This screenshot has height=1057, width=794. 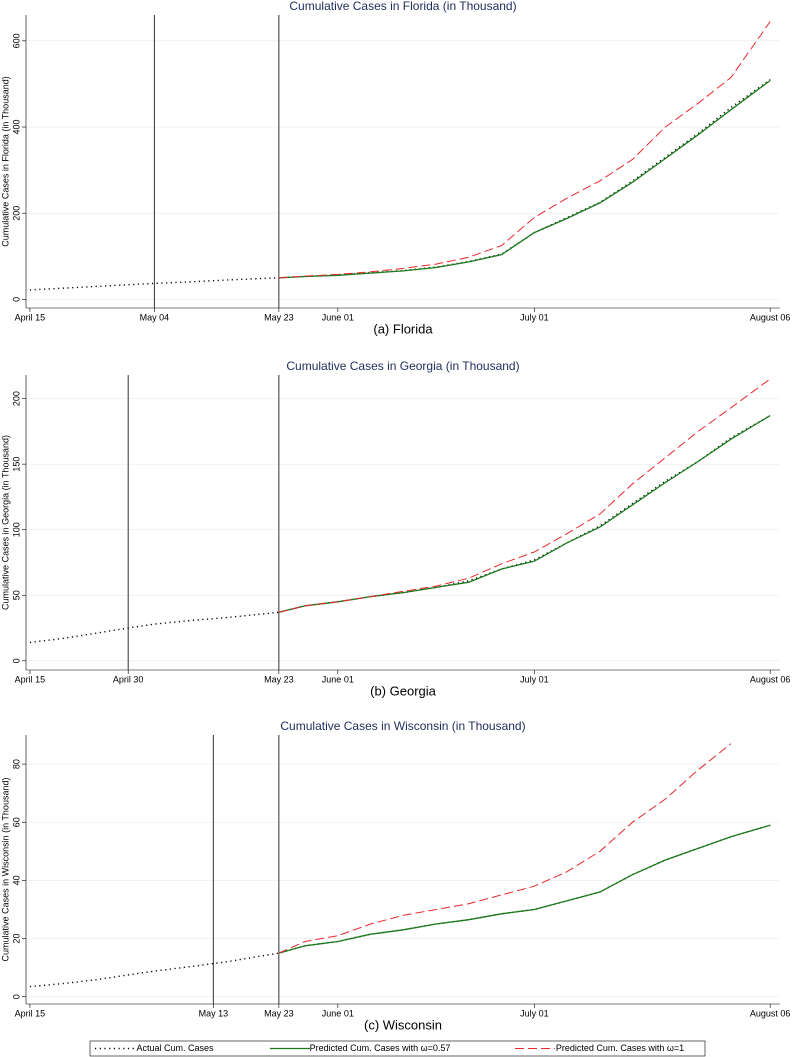 I want to click on legend-label: Actual Cum. Cases, so click(x=175, y=1048).